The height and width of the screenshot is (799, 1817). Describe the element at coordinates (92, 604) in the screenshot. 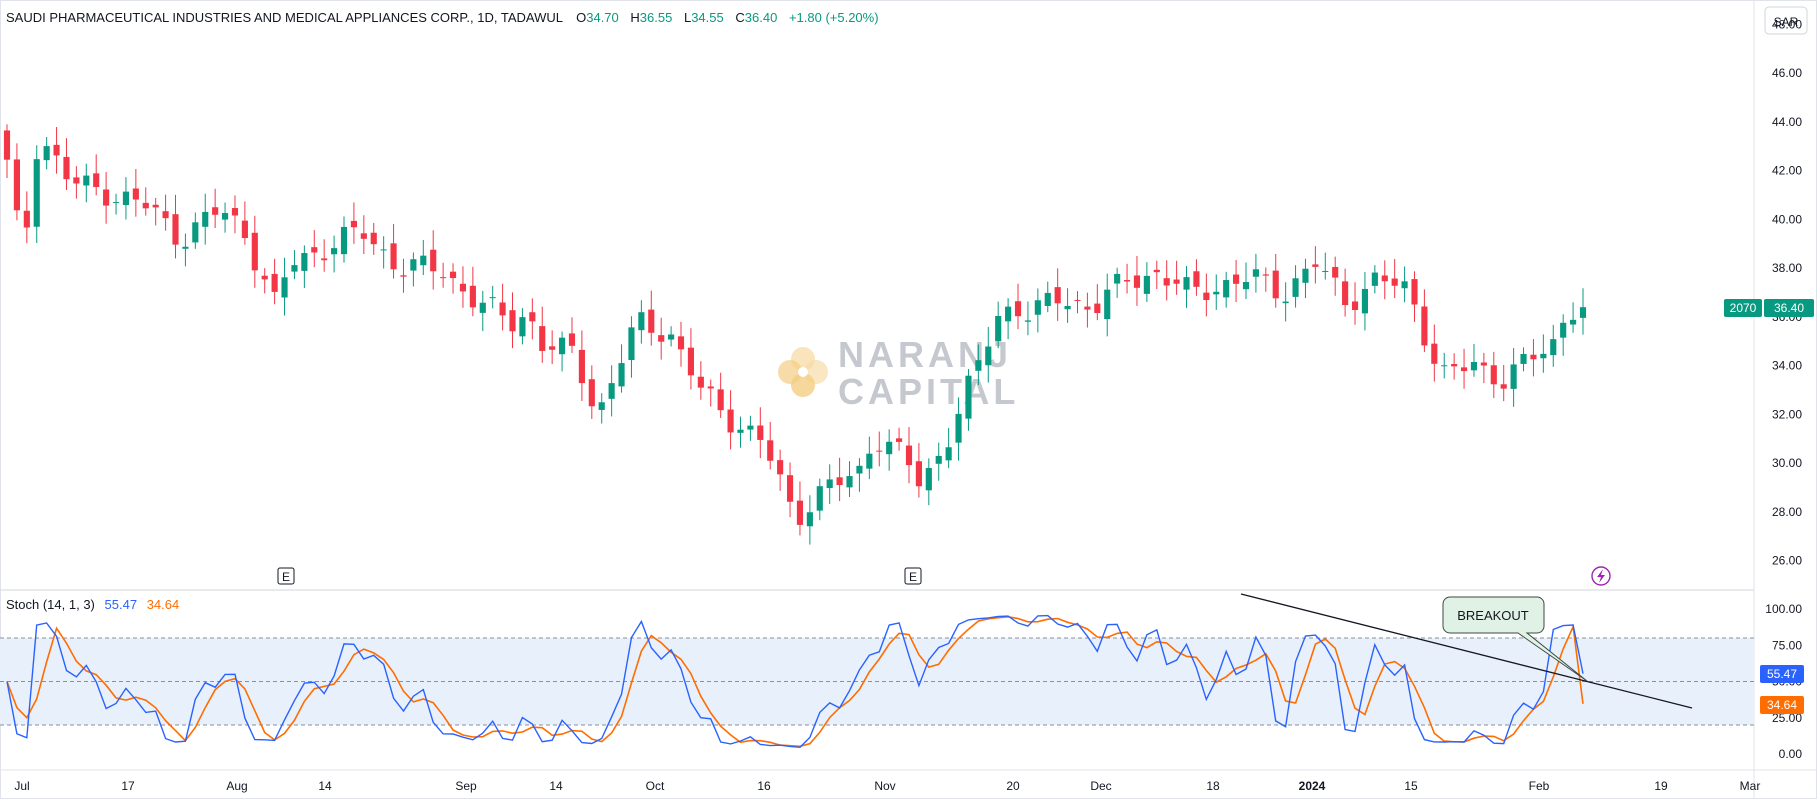

I see `stoch-legend: Stoch (14, 1, 3) 55.47 34.64` at that location.